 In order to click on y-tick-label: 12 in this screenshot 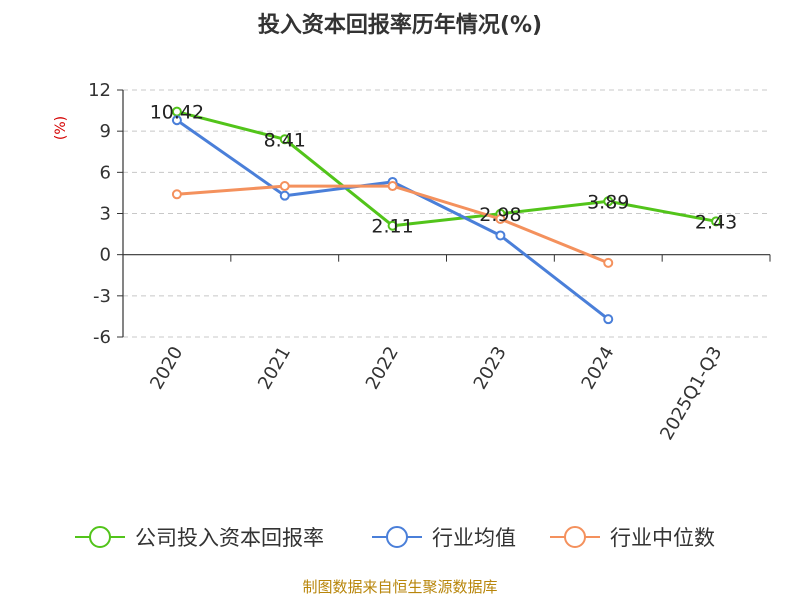, I will do `click(99, 90)`.